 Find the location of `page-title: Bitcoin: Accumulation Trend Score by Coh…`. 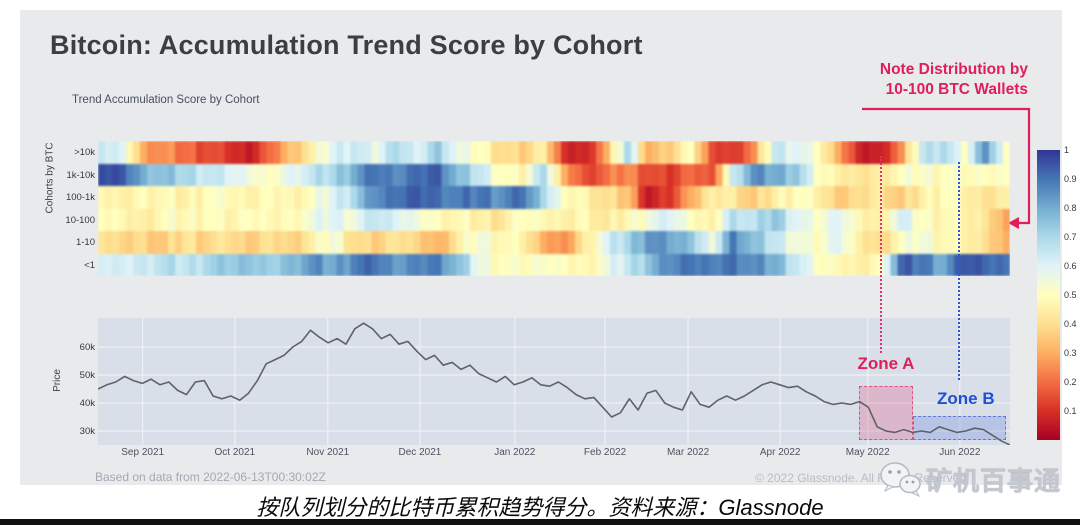

page-title: Bitcoin: Accumulation Trend Score by Coh… is located at coordinates (346, 45).